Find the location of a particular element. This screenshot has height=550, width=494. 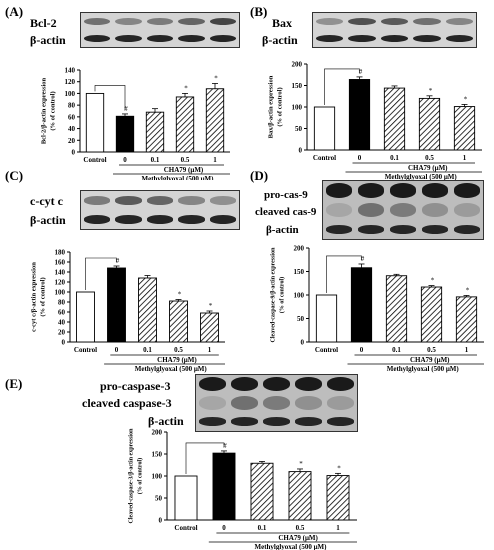

y-tick-label: 140 is located at coordinates (70, 71).